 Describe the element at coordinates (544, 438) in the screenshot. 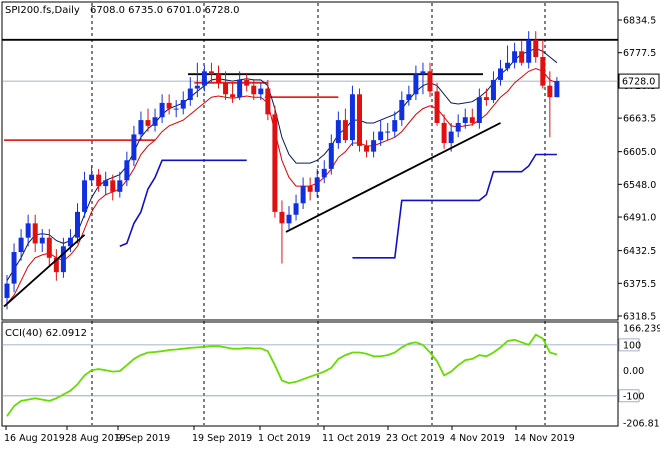

I see `x-tick-label: 14 Nov 2019` at that location.